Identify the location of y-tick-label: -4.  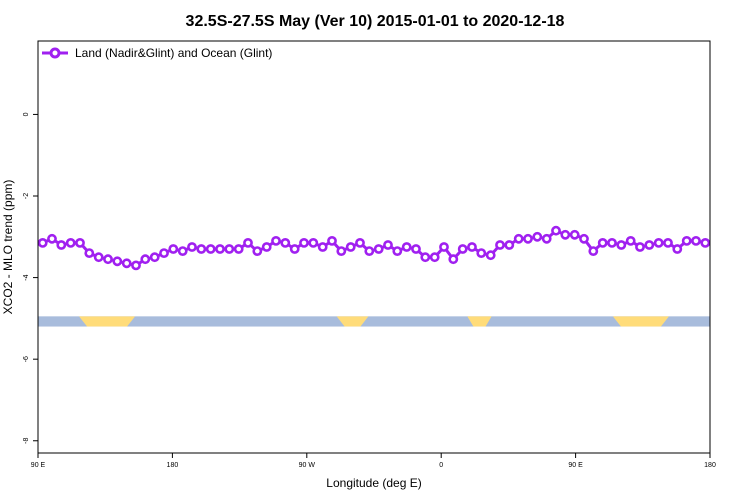
(26, 277).